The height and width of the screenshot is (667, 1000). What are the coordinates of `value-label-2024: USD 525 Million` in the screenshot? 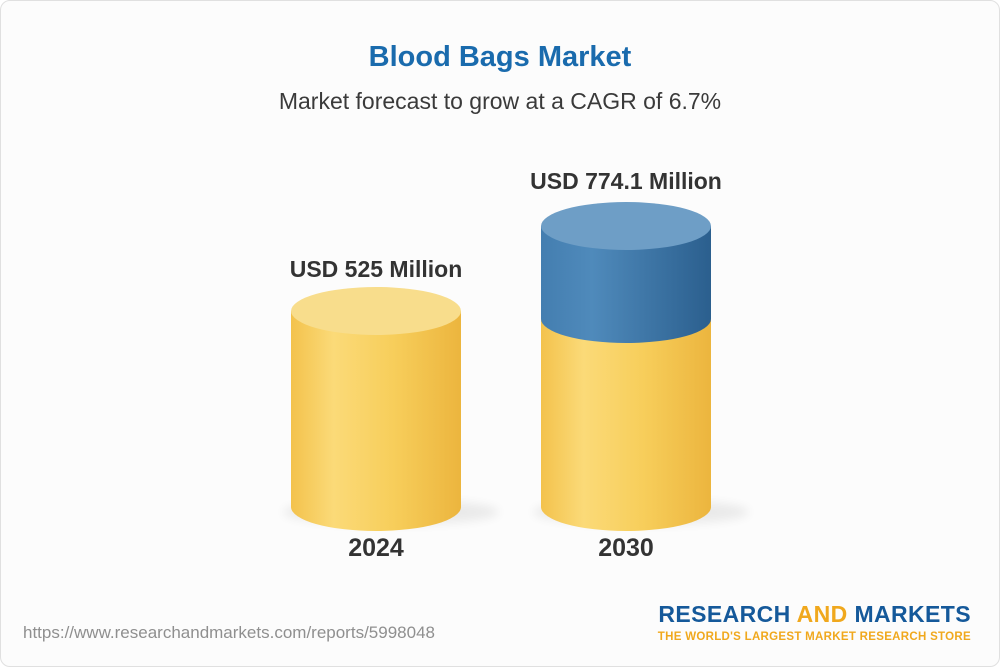 It's located at (376, 269).